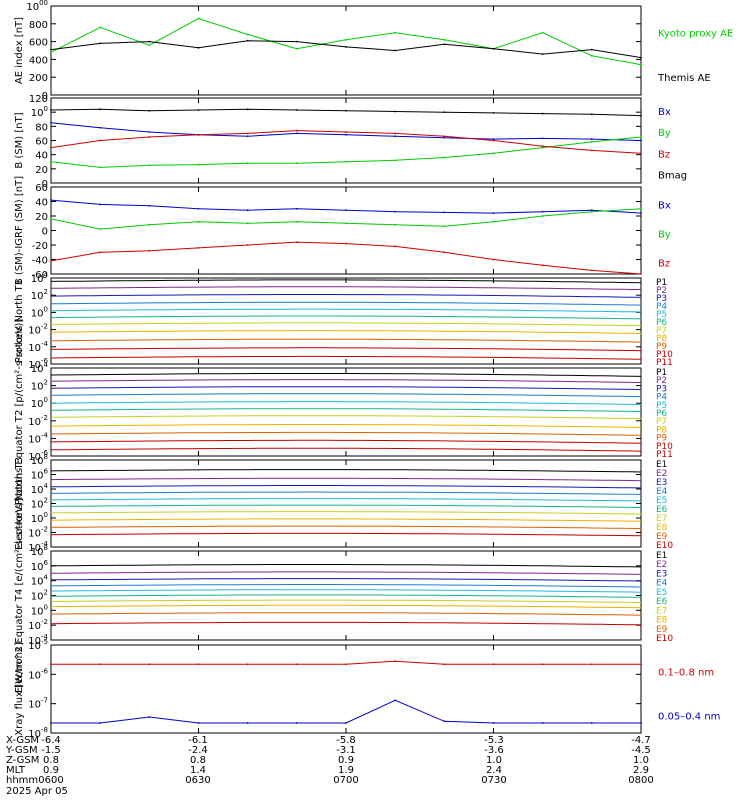  Describe the element at coordinates (45, 232) in the screenshot. I see `y-tick-label: 0` at that location.